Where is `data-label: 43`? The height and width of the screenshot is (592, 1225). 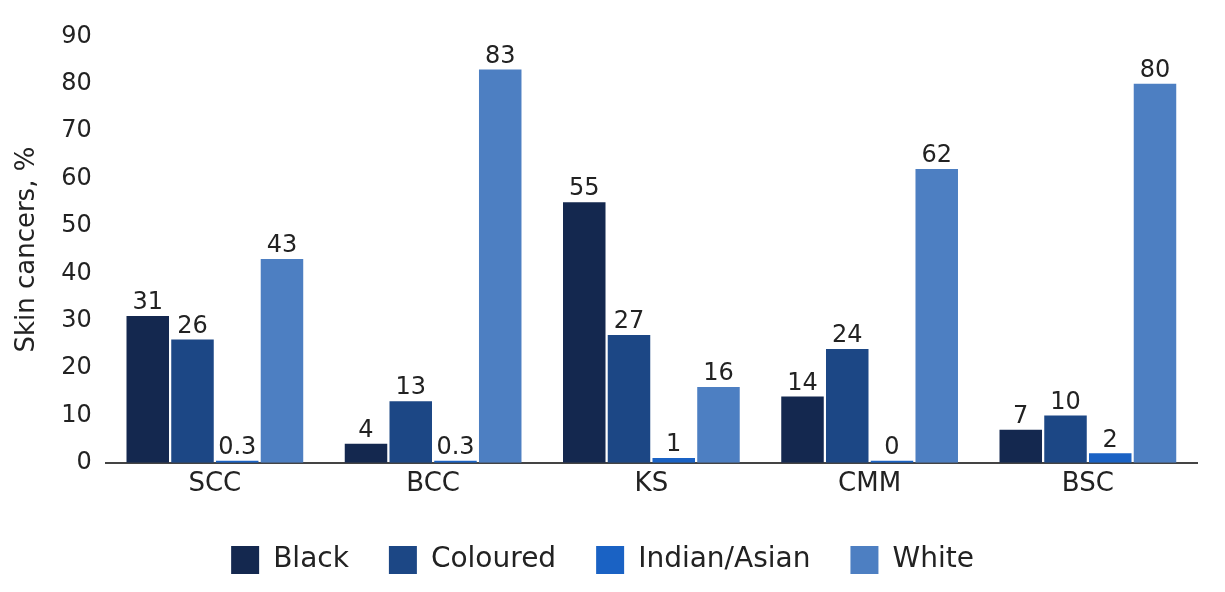
data-label: 43 is located at coordinates (282, 244).